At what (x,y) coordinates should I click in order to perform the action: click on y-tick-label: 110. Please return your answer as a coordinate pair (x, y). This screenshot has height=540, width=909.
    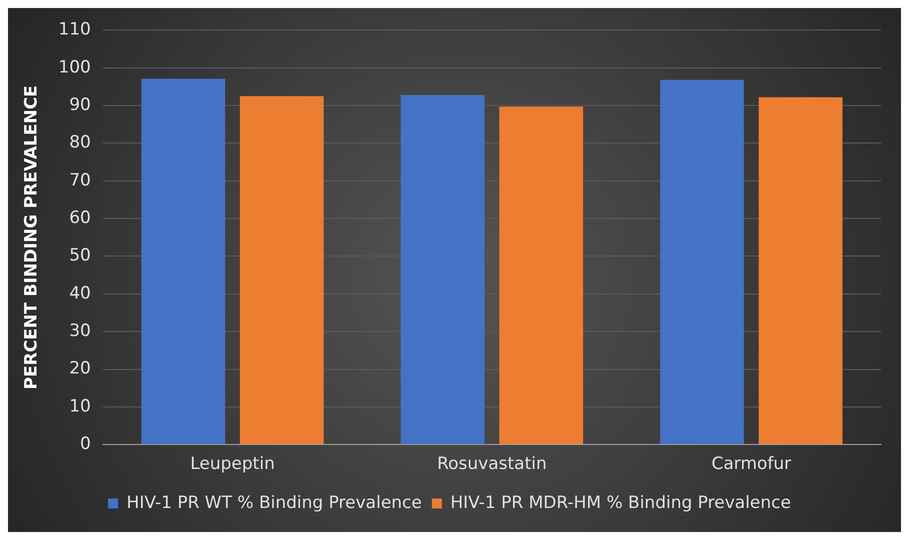
    Looking at the image, I should click on (74, 30).